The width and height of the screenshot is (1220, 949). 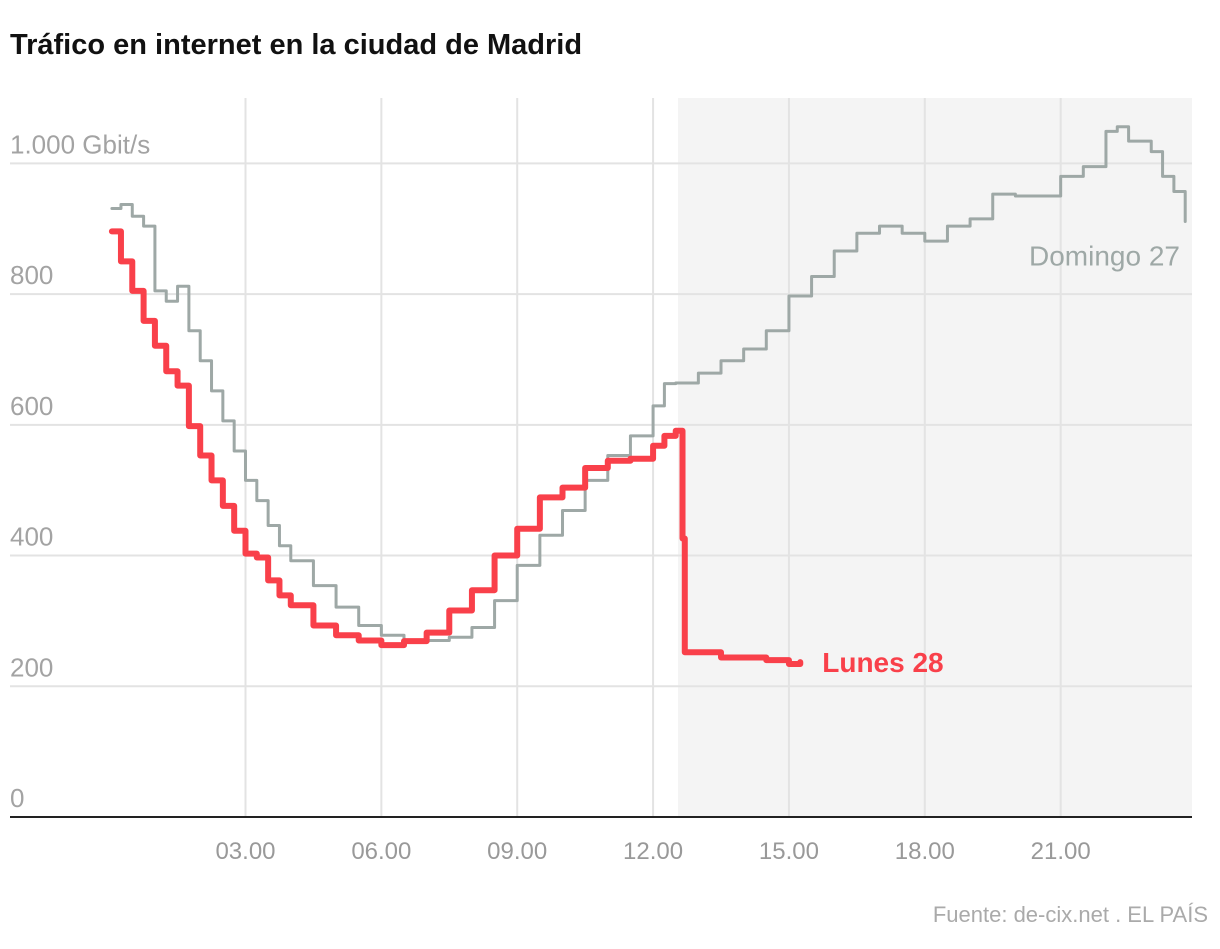 What do you see at coordinates (882, 662) in the screenshot?
I see `legend-label: Lunes 28` at bounding box center [882, 662].